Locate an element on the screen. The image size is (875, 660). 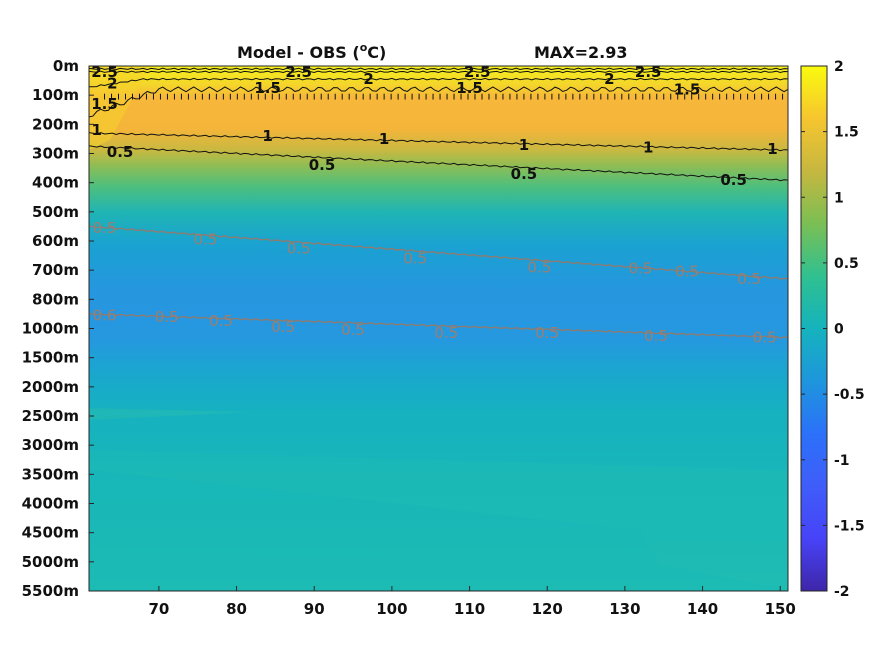
y-tick-label: 1000m is located at coordinates (50, 329).